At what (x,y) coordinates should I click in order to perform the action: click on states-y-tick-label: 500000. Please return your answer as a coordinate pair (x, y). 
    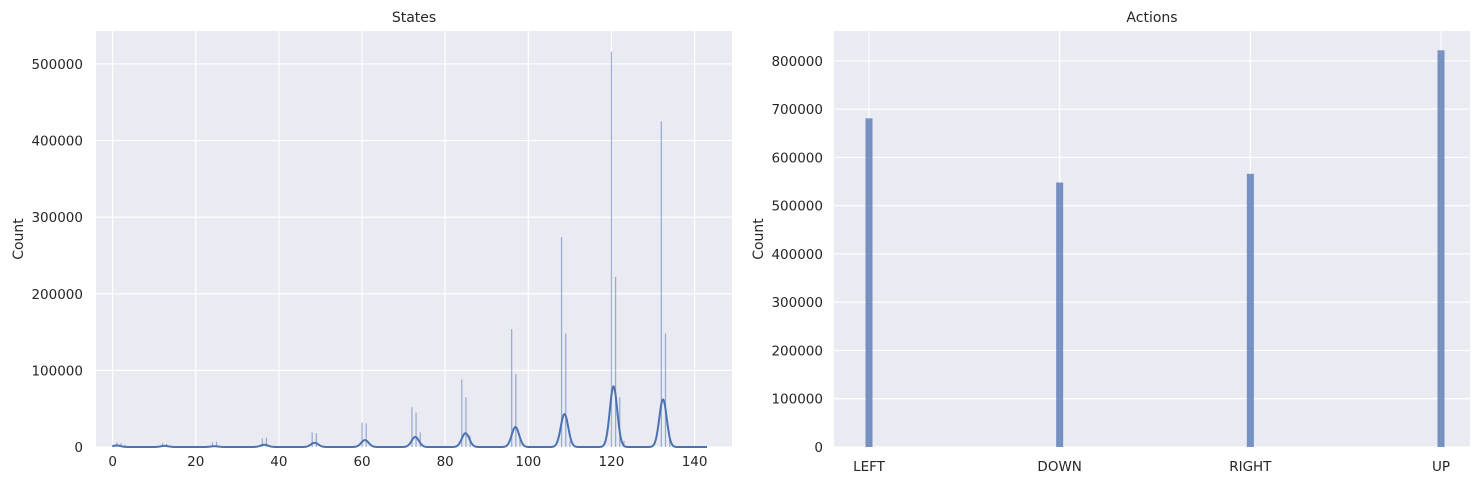
    Looking at the image, I should click on (57, 65).